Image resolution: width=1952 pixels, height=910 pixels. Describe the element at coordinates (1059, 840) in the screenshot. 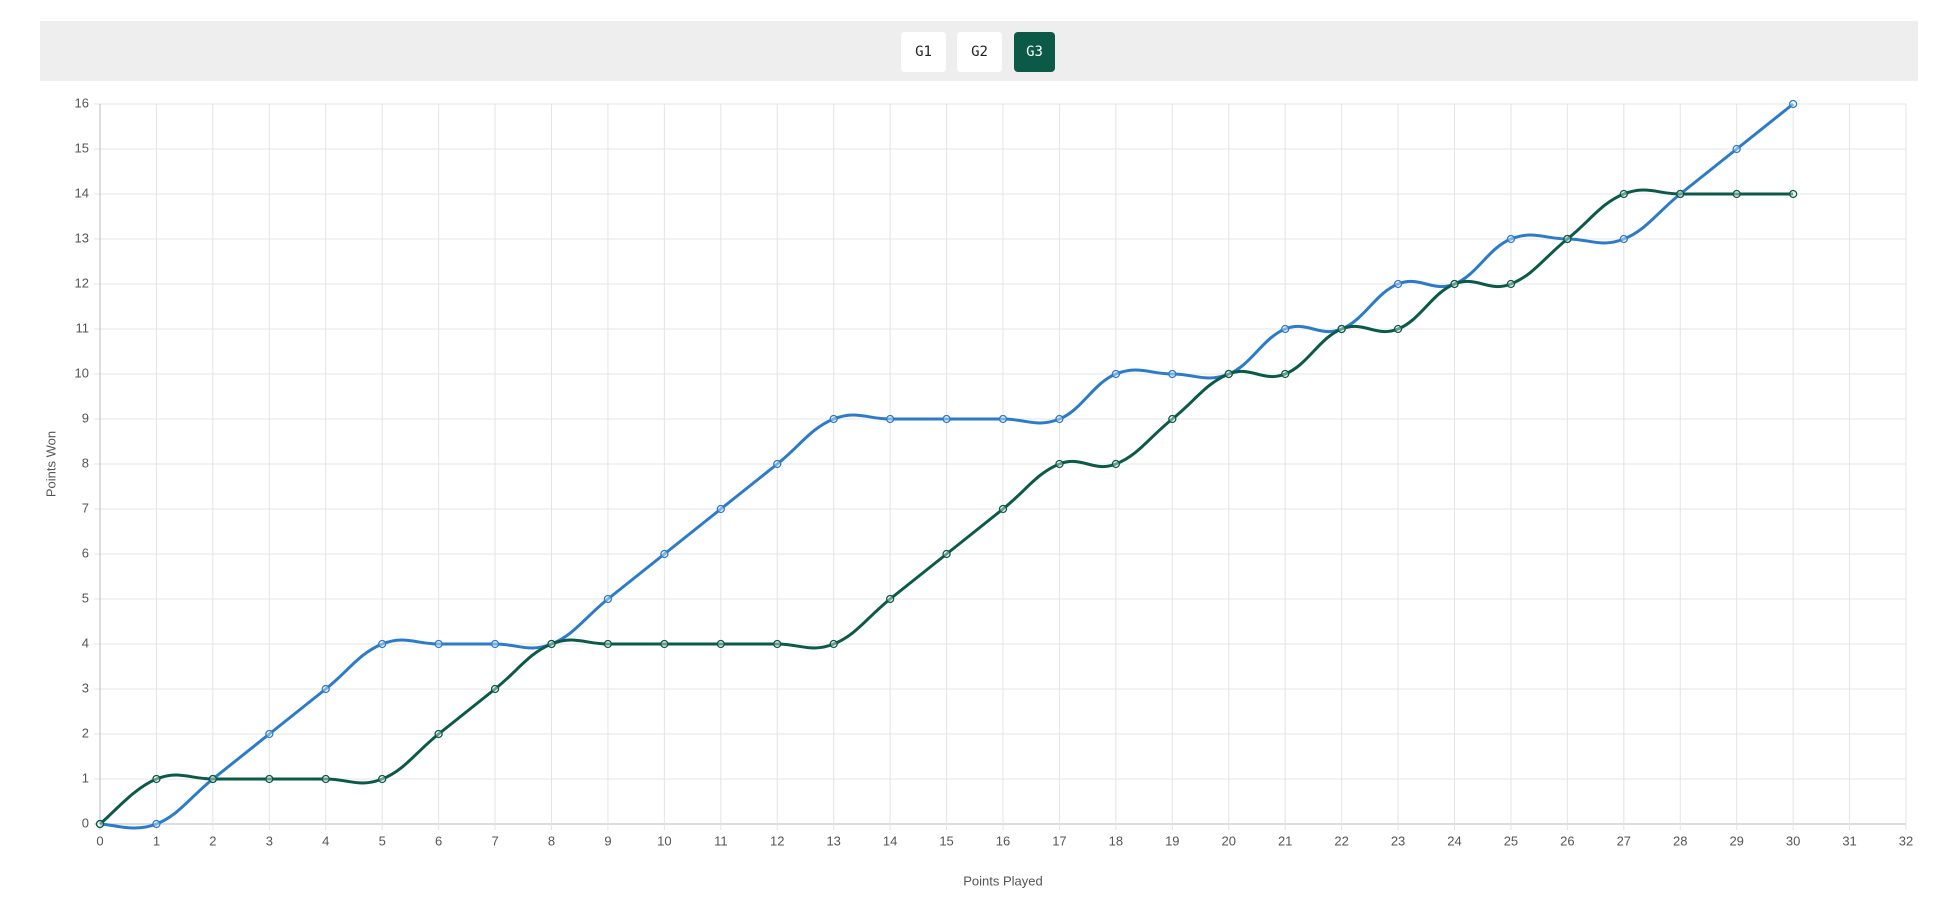

I see `x-tick-label: 17` at that location.